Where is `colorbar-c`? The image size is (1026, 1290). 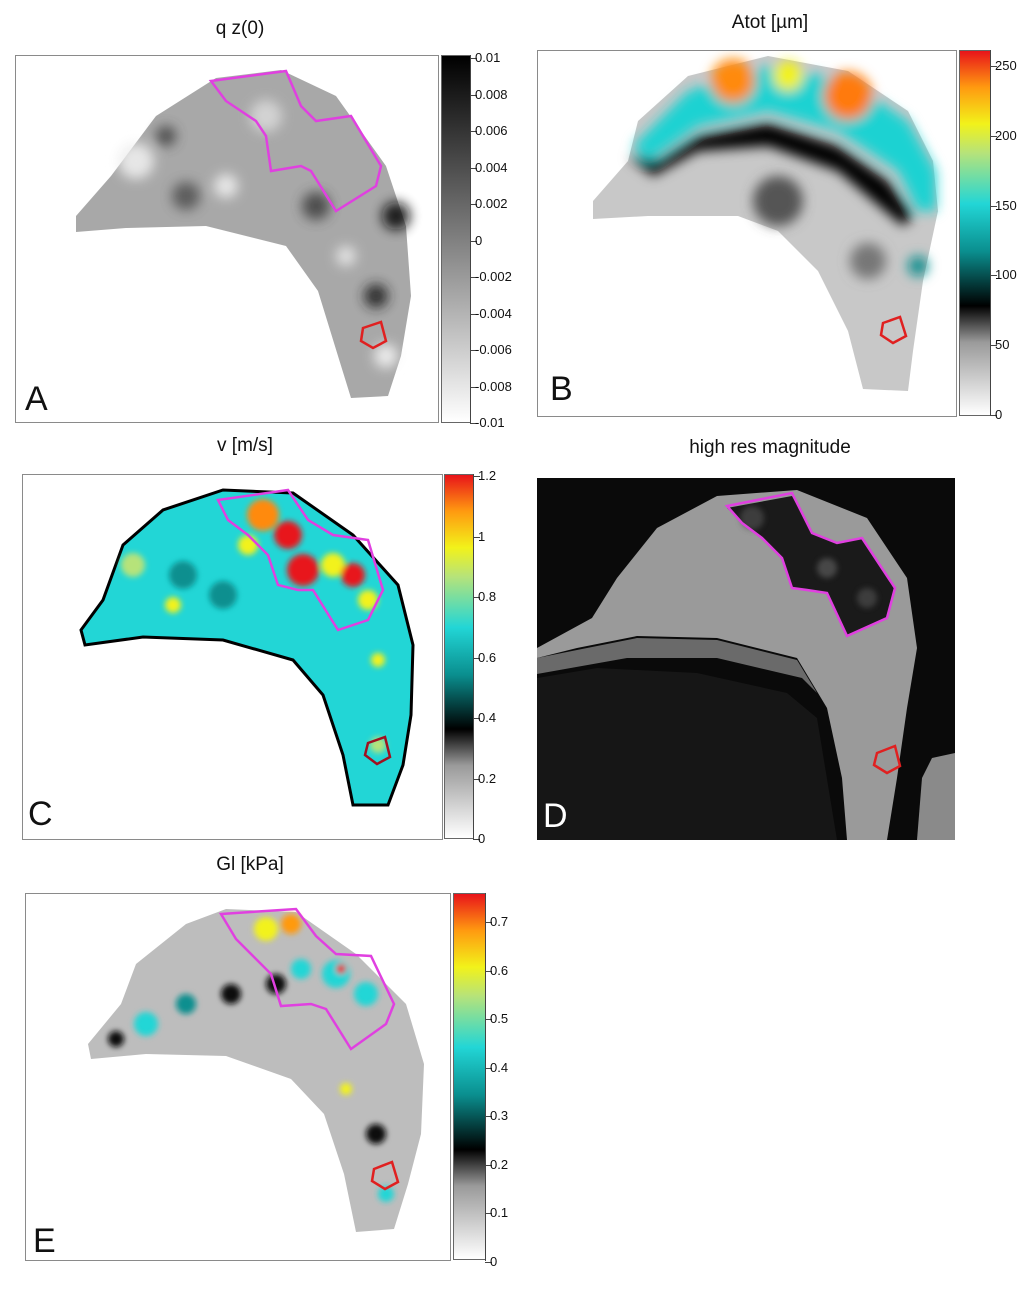
colorbar-c is located at coordinates (459, 656).